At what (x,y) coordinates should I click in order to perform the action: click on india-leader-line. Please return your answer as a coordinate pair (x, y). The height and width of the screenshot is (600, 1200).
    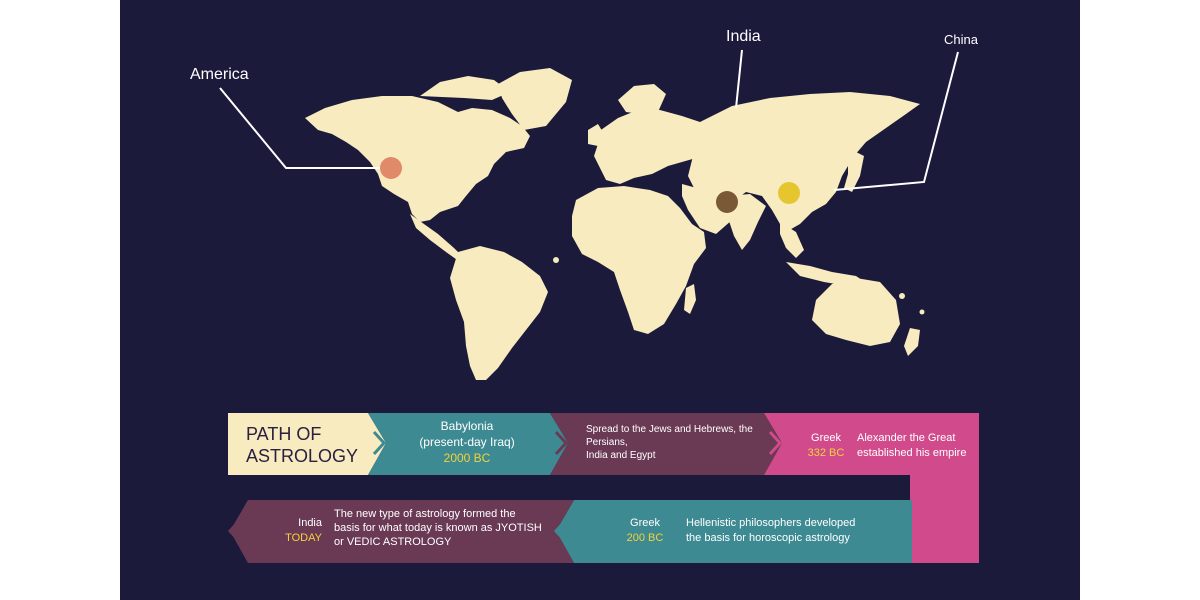
    Looking at the image, I should click on (739, 79).